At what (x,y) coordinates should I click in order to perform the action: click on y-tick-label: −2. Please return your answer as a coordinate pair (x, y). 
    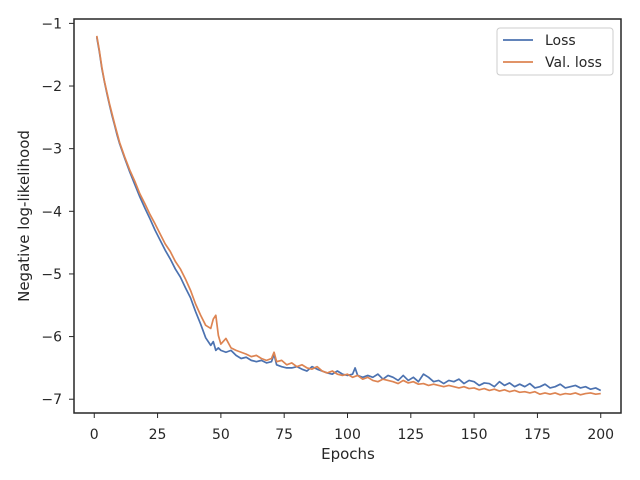
    Looking at the image, I should click on (51, 87).